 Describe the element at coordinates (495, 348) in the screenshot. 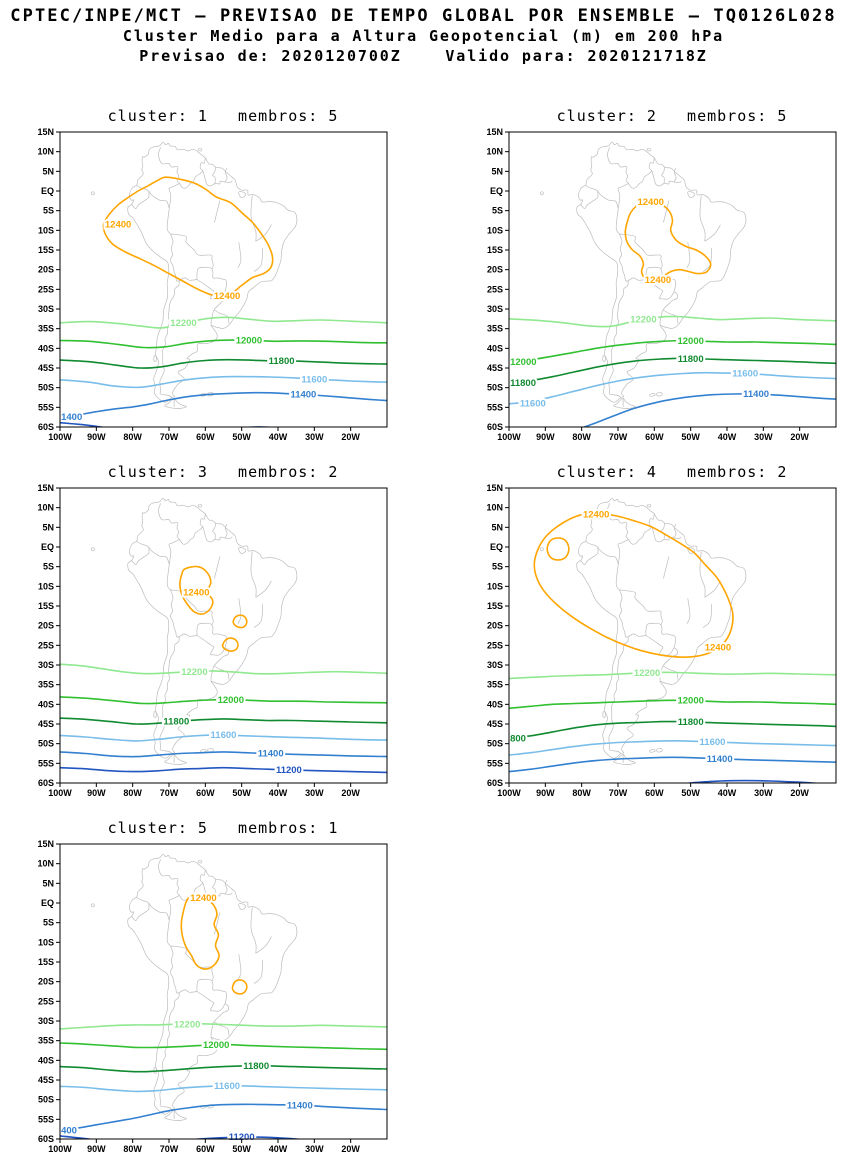

I see `lat-tick-label: 40S` at that location.